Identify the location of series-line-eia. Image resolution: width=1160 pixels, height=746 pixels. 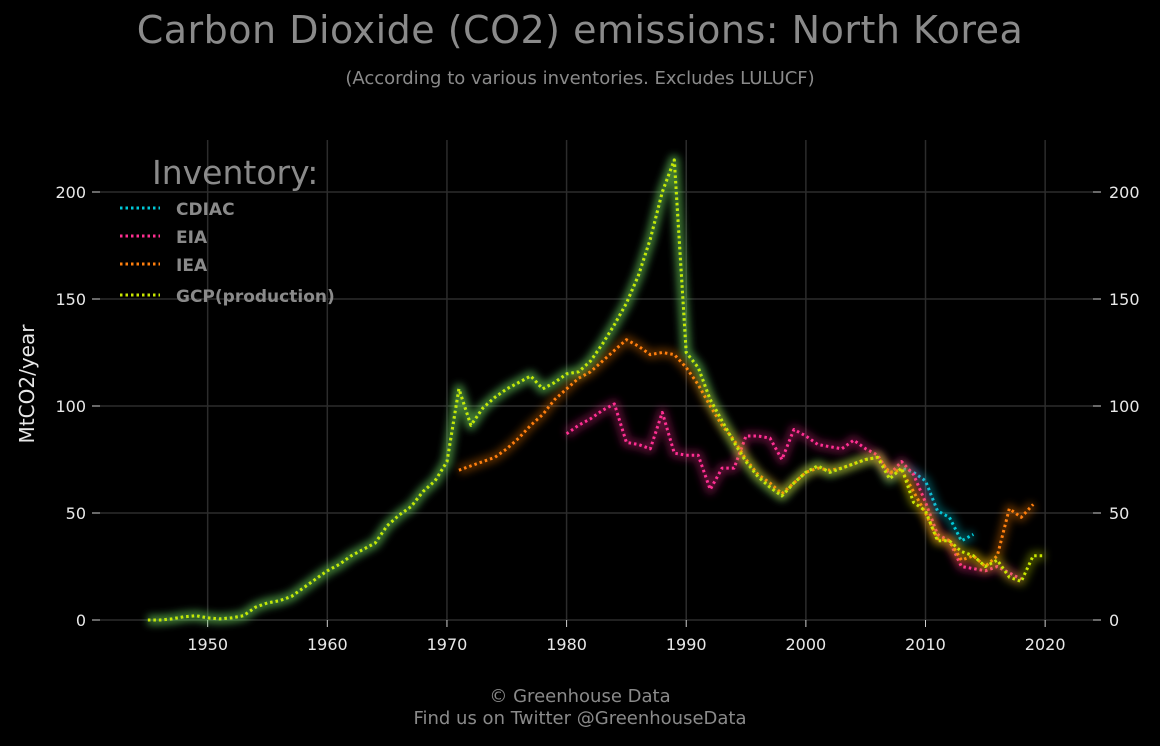
(793, 491).